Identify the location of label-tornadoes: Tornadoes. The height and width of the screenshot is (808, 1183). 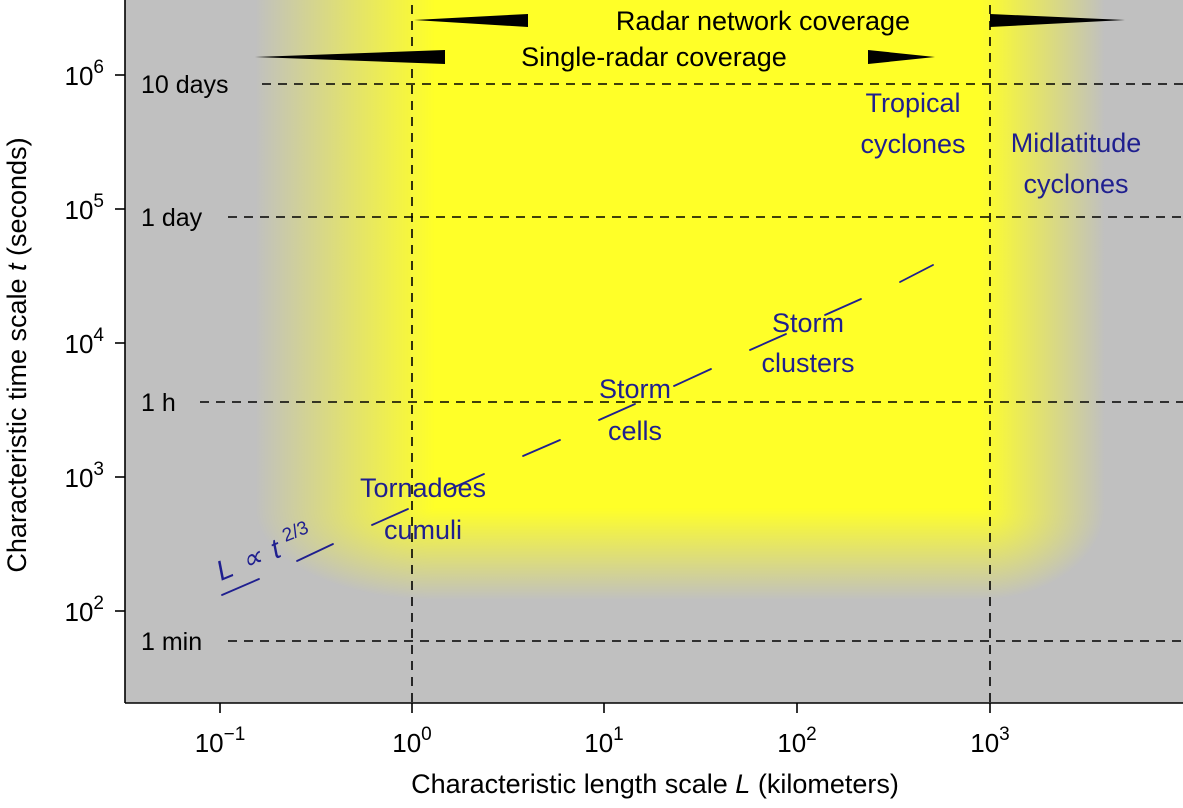
(423, 488).